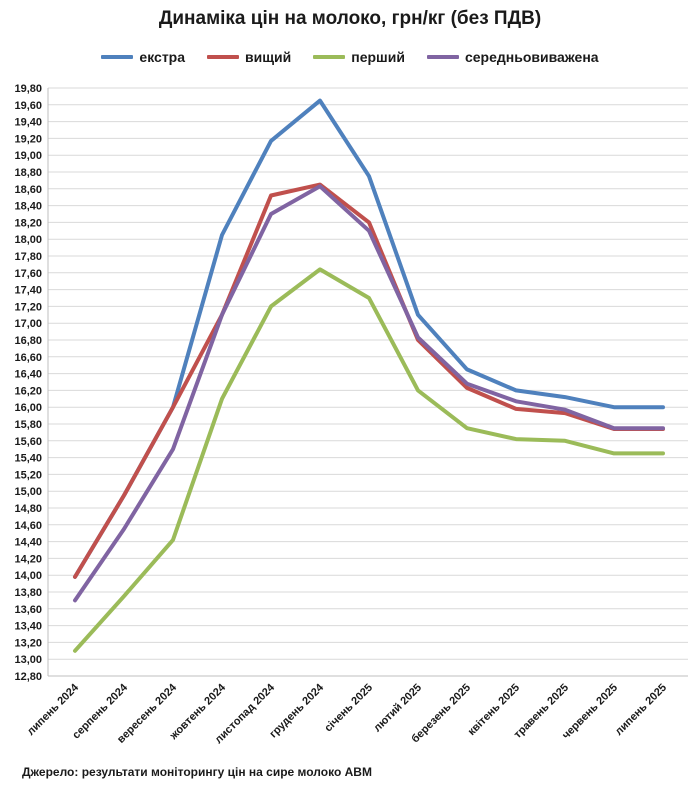  Describe the element at coordinates (28, 475) in the screenshot. I see `y-tick-label: 15,20` at that location.